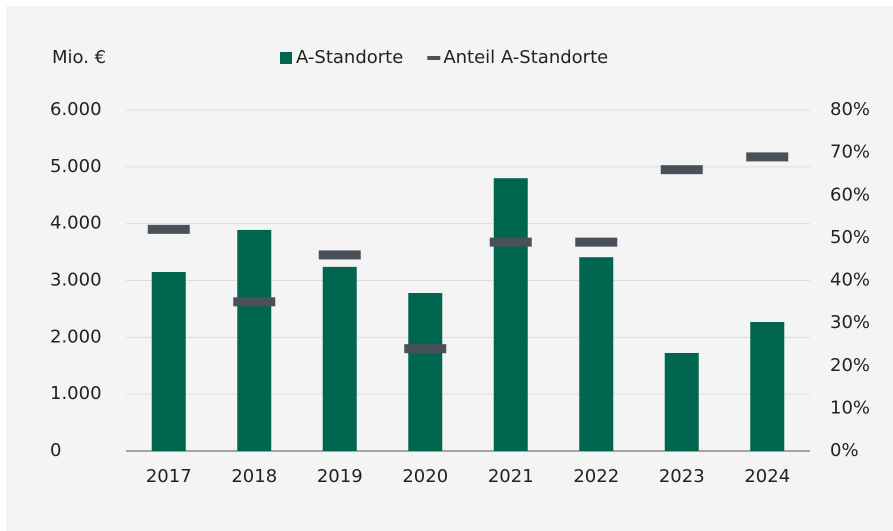 The height and width of the screenshot is (531, 893). Describe the element at coordinates (511, 476) in the screenshot. I see `x-tick-label: 2021` at that location.